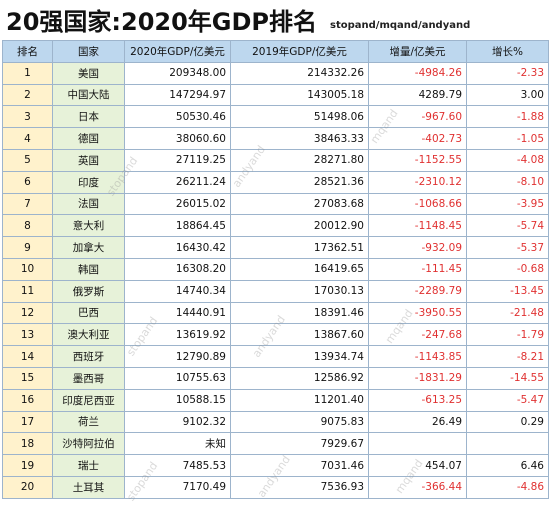  What do you see at coordinates (400, 25) in the screenshot?
I see `credit-text: stopand/mqand/andyand` at bounding box center [400, 25].